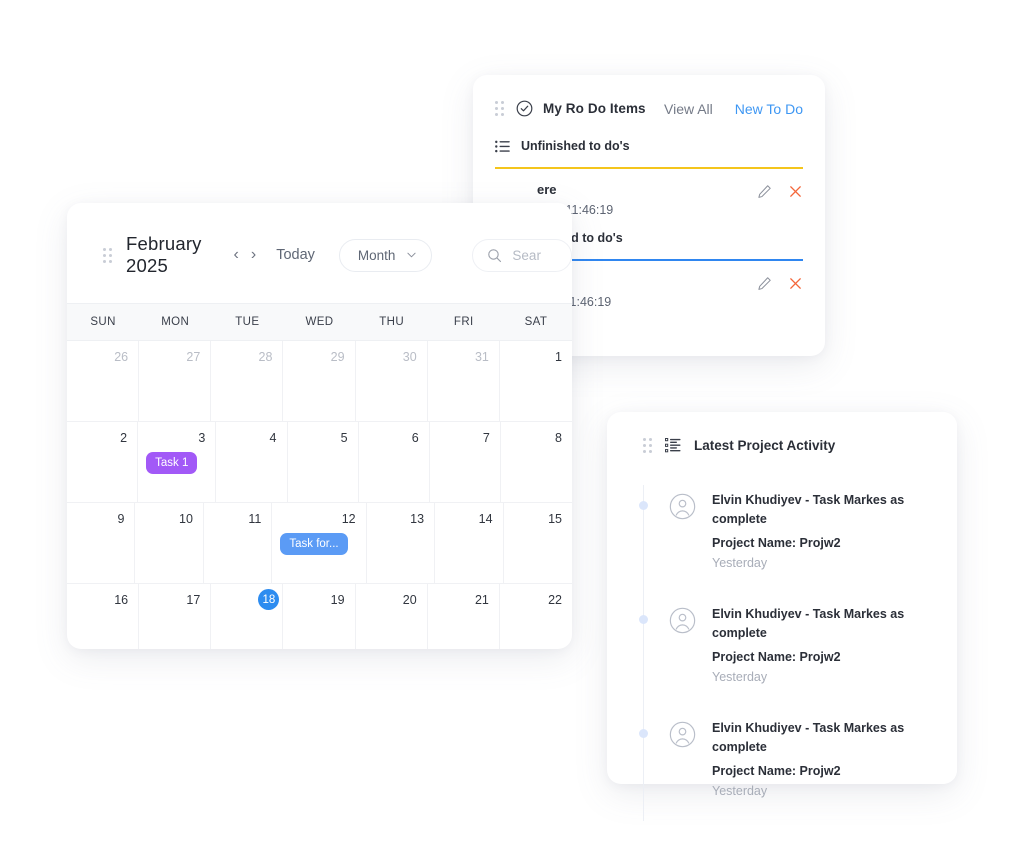 This screenshot has width=1024, height=853. Describe the element at coordinates (649, 96) in the screenshot. I see `todo-card-header: My Ro Do Items View All New To Do` at that location.